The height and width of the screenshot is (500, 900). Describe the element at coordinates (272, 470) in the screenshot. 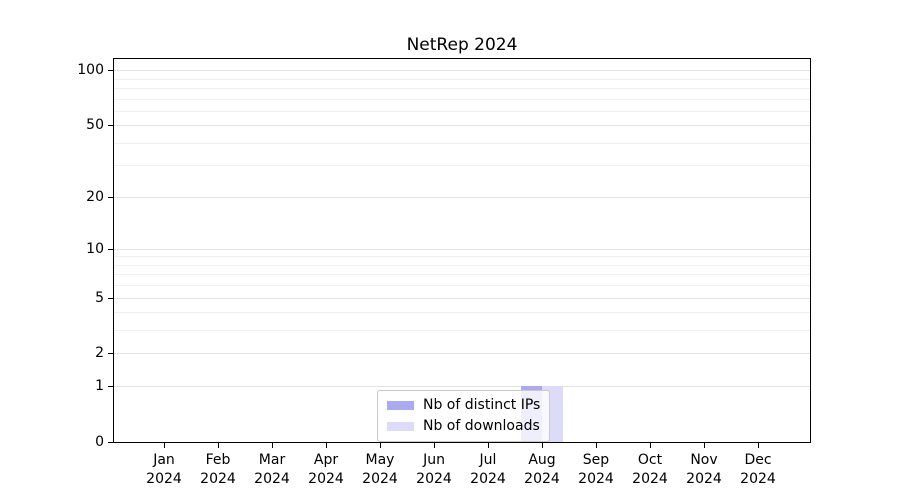

I see `x-tick-label: Mar 2024` at that location.